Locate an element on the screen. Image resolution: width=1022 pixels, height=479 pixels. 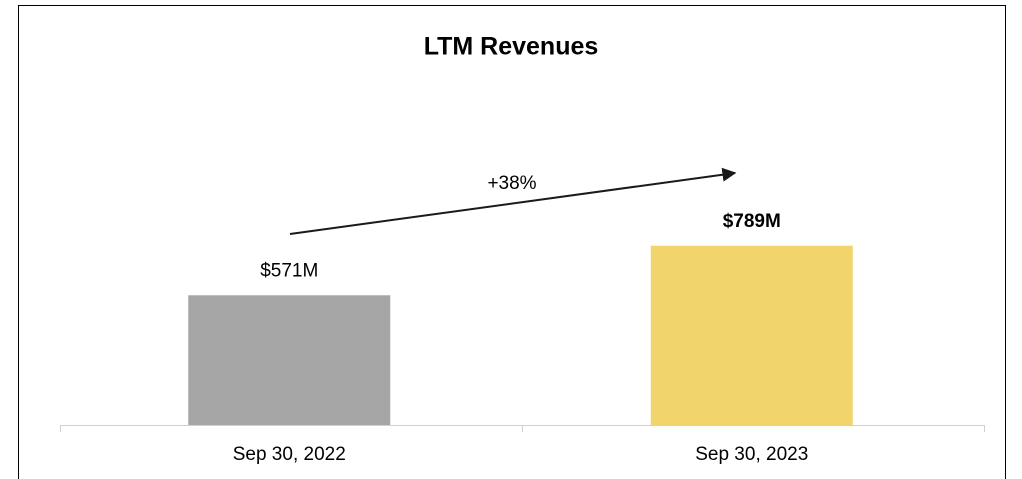
x-tick-label: Sep 30, 2022 is located at coordinates (289, 454).